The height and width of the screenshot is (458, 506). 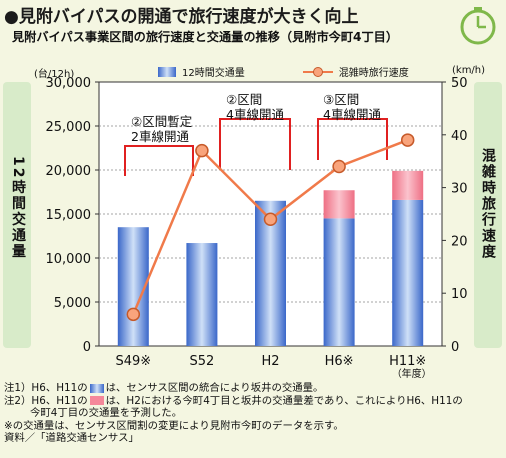 I want to click on right-tick-label: 0, so click(x=455, y=347).